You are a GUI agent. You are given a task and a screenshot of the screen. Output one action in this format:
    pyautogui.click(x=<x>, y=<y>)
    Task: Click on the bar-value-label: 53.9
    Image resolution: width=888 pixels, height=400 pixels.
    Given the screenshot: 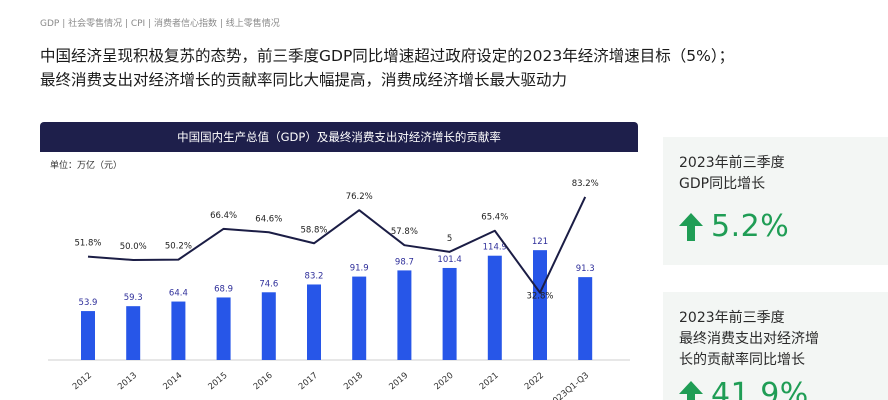 What is the action you would take?
    pyautogui.click(x=88, y=303)
    